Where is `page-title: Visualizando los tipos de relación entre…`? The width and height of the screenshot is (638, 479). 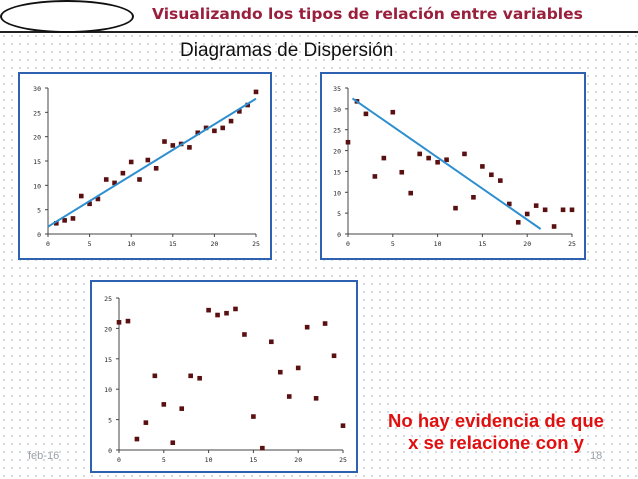
page-title: Visualizando los tipos de relación entre… is located at coordinates (367, 14).